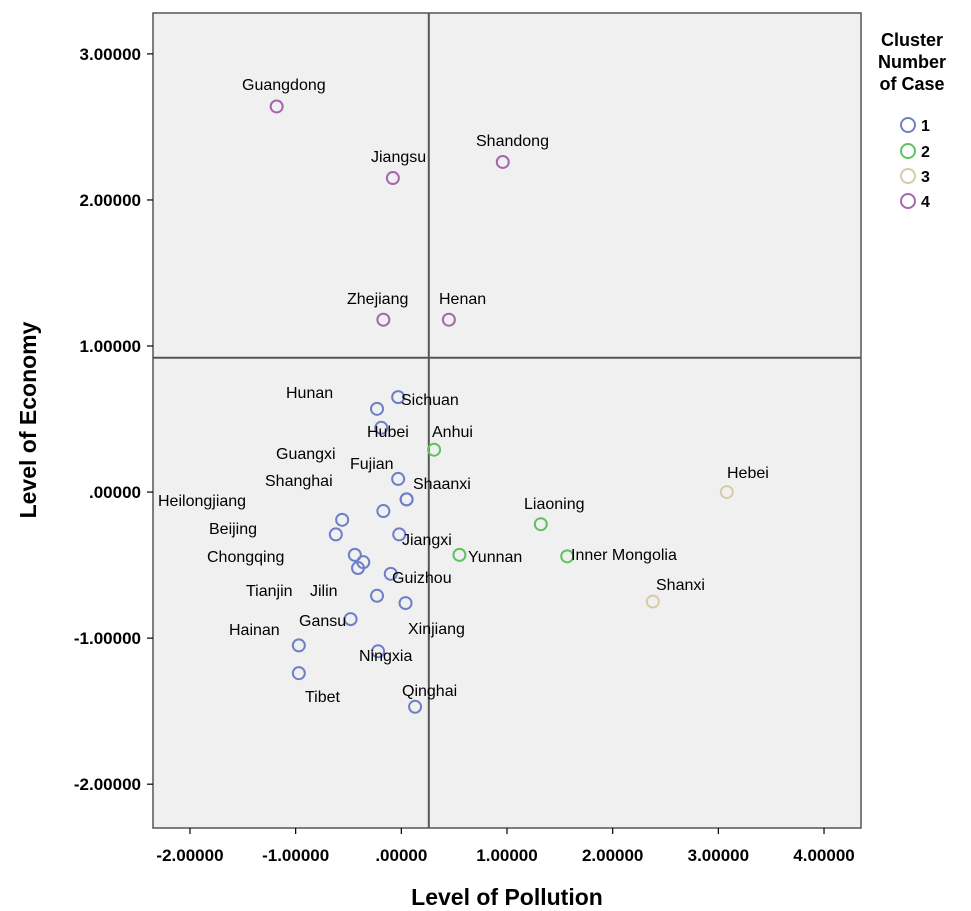 The width and height of the screenshot is (971, 911). What do you see at coordinates (309, 393) in the screenshot?
I see `point-label: Hunan` at bounding box center [309, 393].